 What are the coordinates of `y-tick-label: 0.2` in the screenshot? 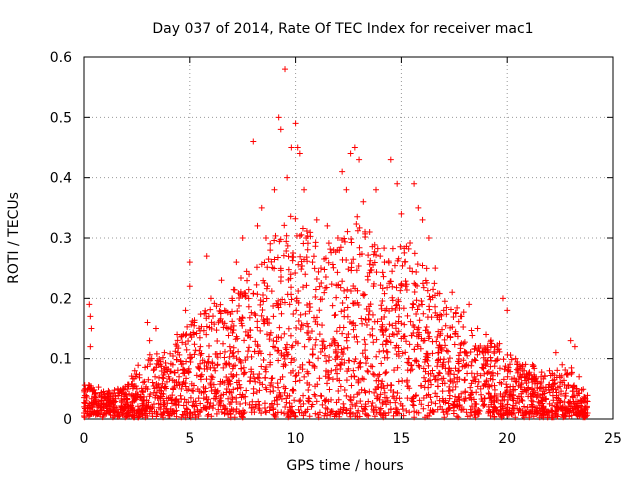 It's located at (61, 299).